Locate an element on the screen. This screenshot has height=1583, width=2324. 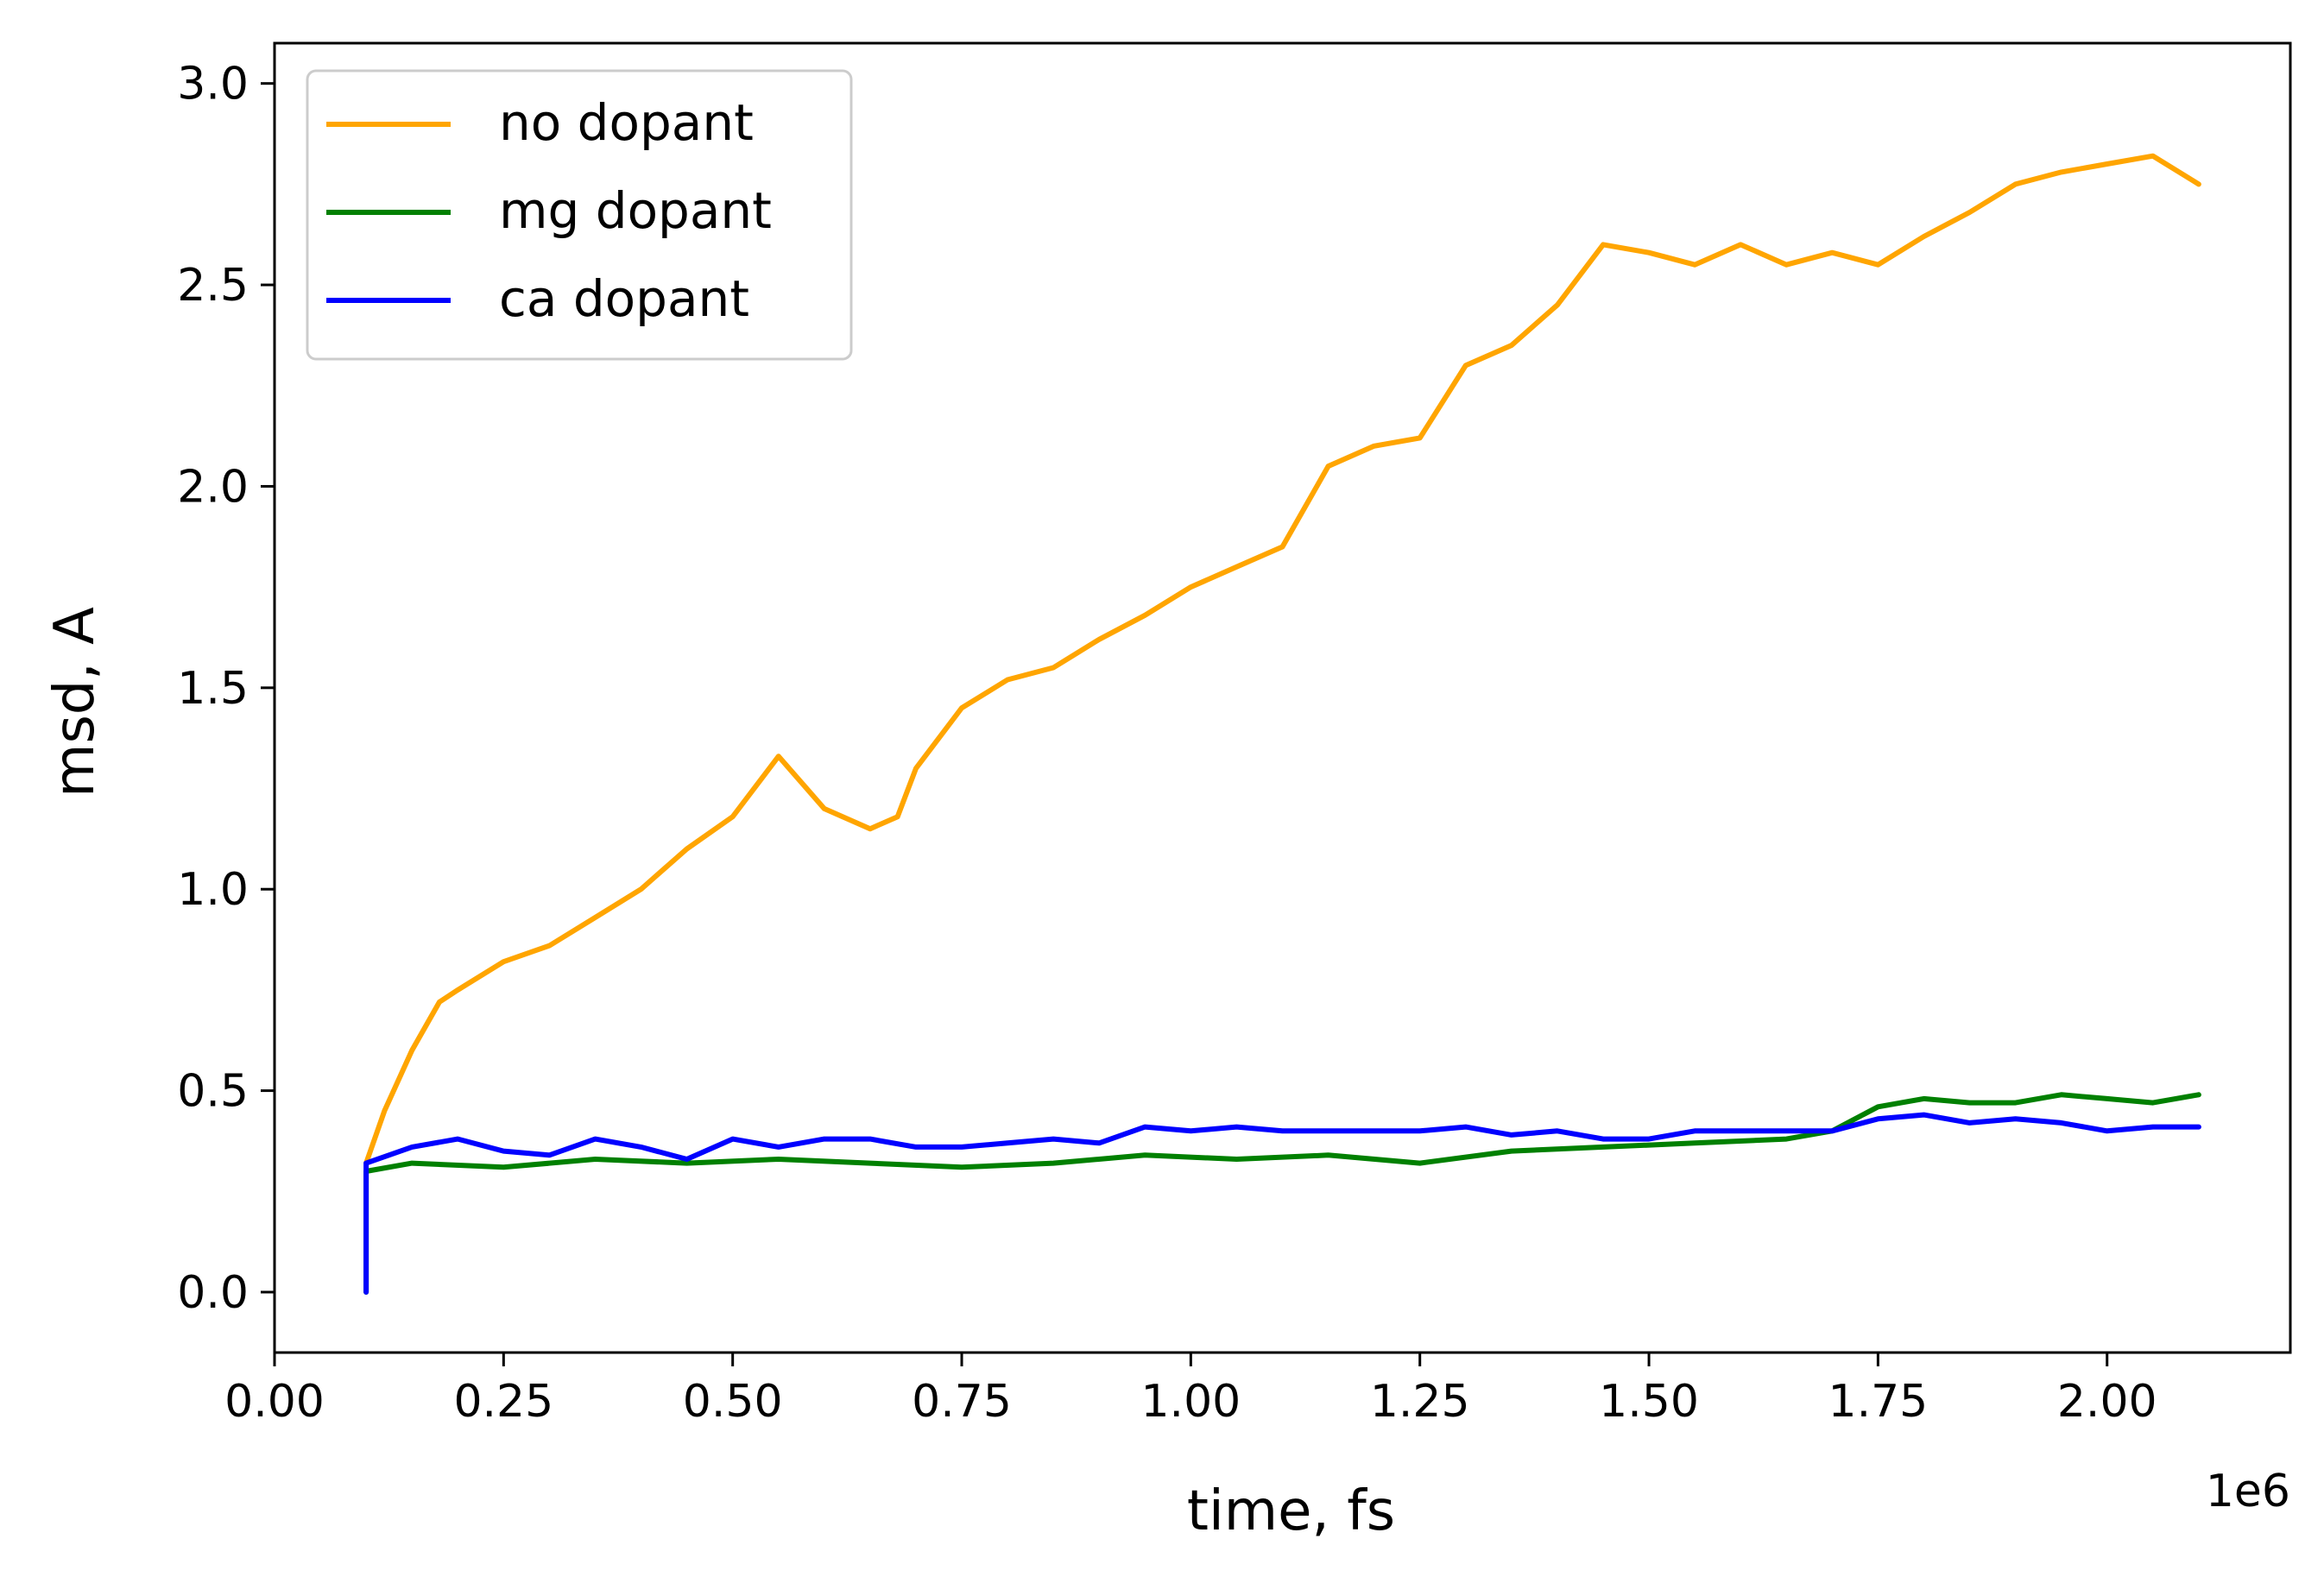
legend-label: no dopant is located at coordinates (626, 123).